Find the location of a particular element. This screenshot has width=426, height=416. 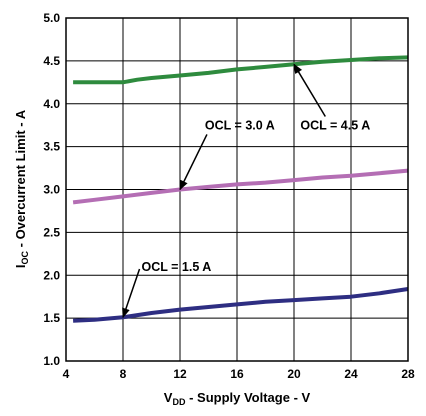

y-tick-label: 2.0 is located at coordinates (51, 275).